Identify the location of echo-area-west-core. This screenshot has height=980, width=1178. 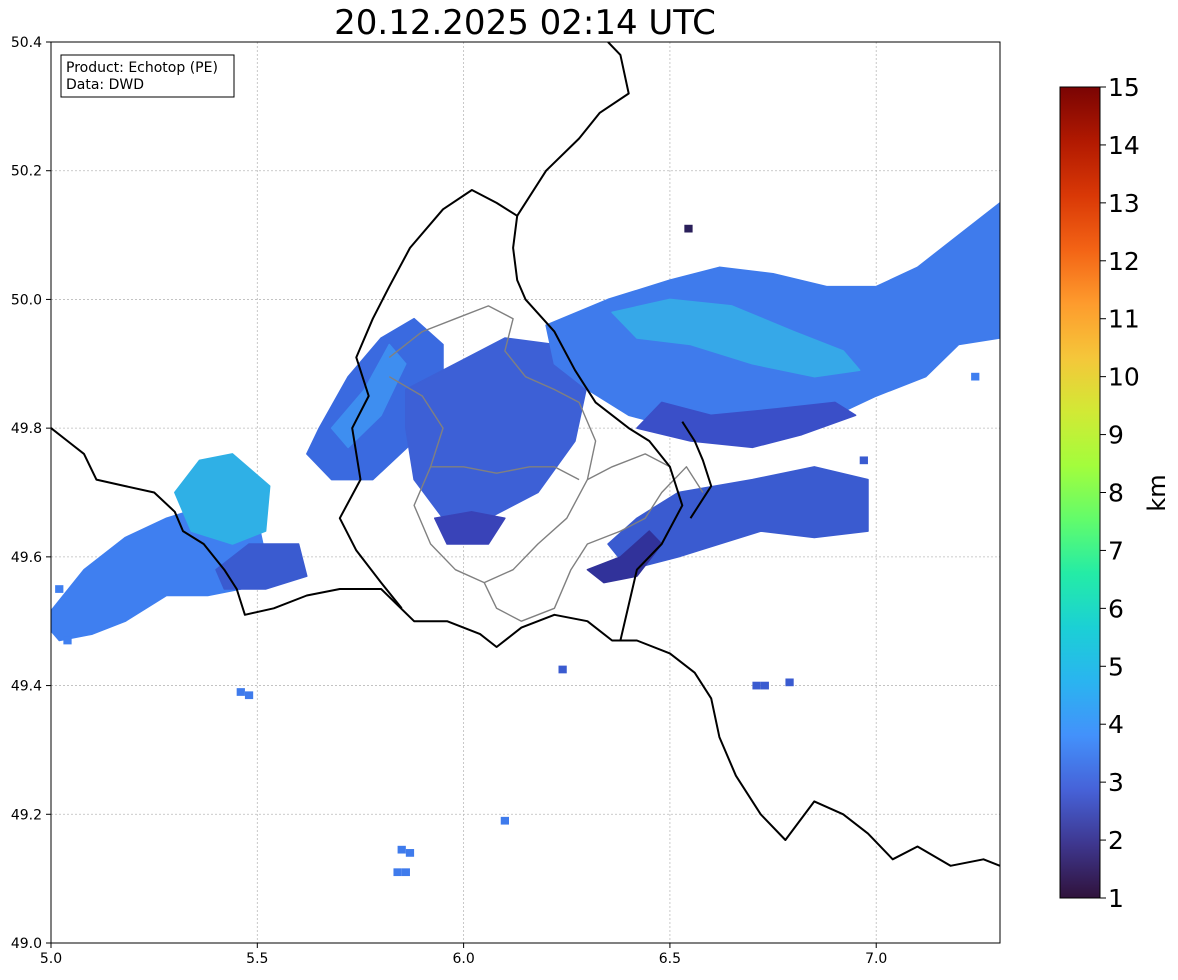
(222, 499).